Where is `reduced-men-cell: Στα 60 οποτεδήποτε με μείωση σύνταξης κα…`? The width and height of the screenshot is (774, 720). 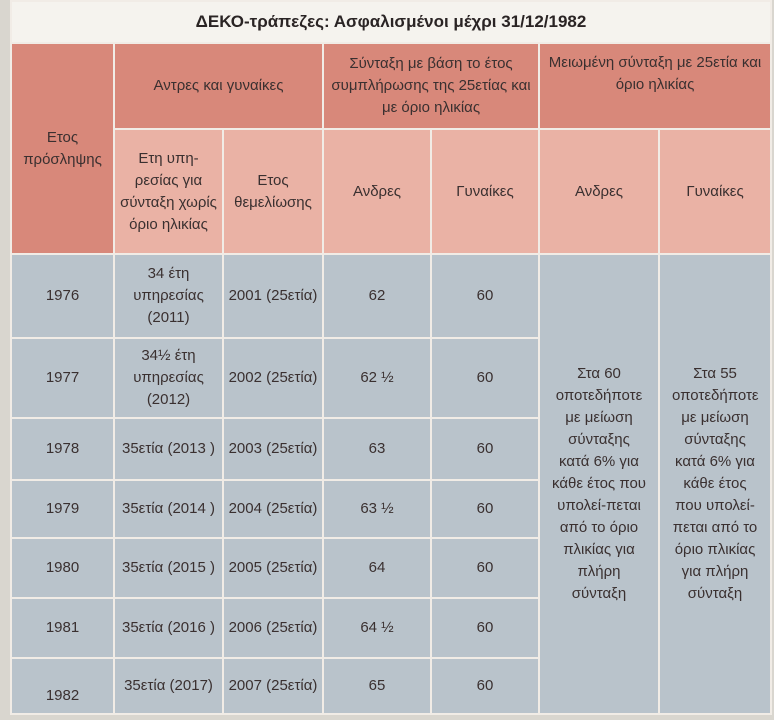 reduced-men-cell: Στα 60 οποτεδήποτε με μείωση σύνταξης κα… is located at coordinates (599, 484).